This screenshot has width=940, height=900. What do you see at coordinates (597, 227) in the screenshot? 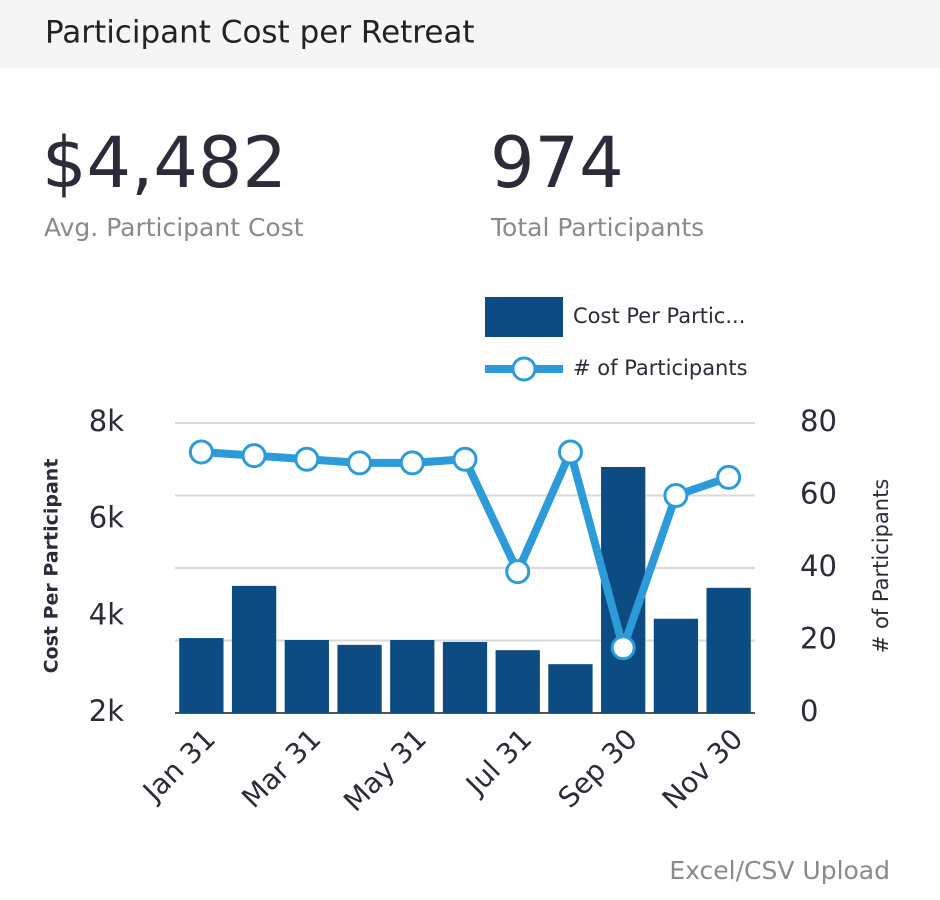
I see `kpi-label: Total Participants` at bounding box center [597, 227].